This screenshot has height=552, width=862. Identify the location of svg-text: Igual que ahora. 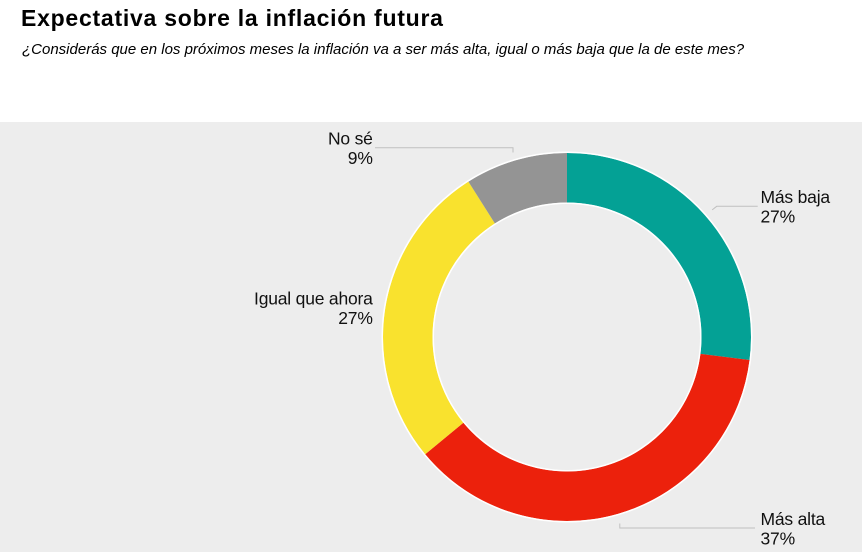
(313, 299).